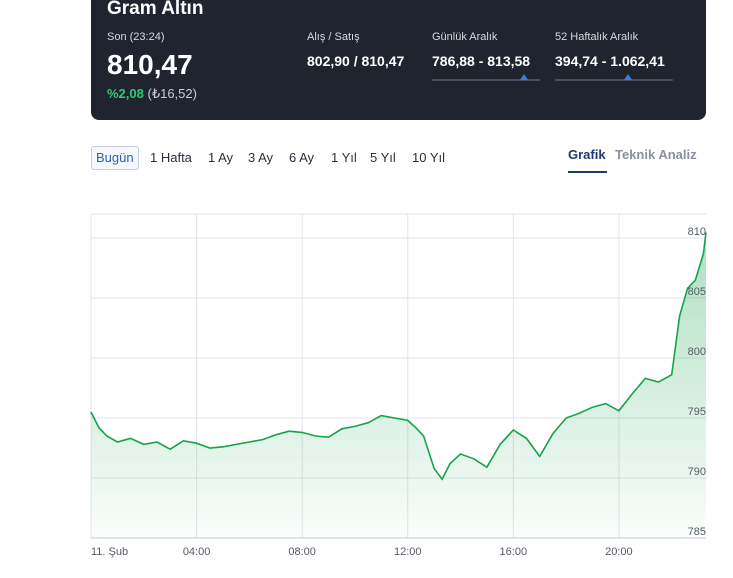  What do you see at coordinates (697, 532) in the screenshot?
I see `y-tick-label: 785` at bounding box center [697, 532].